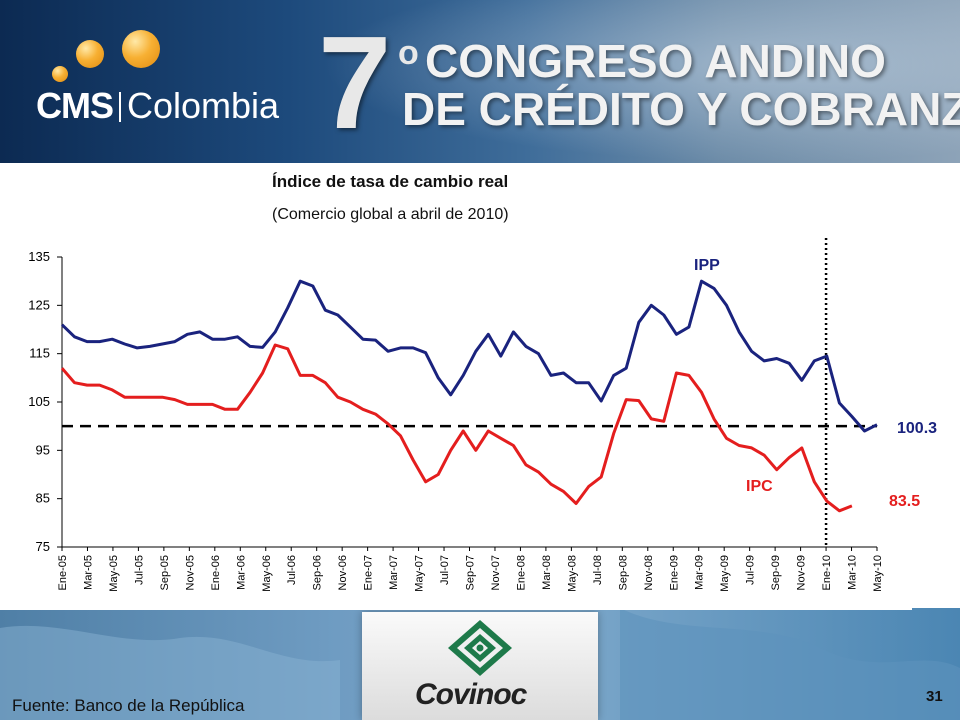  I want to click on x-tick-label: Jul-05, so click(139, 570).